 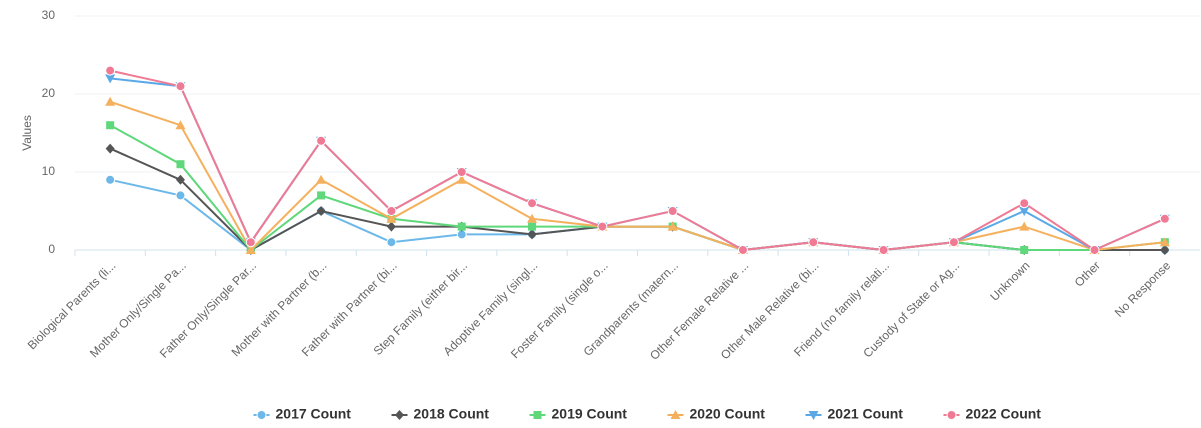 I want to click on legend-label: 2018 Count, so click(x=452, y=414).